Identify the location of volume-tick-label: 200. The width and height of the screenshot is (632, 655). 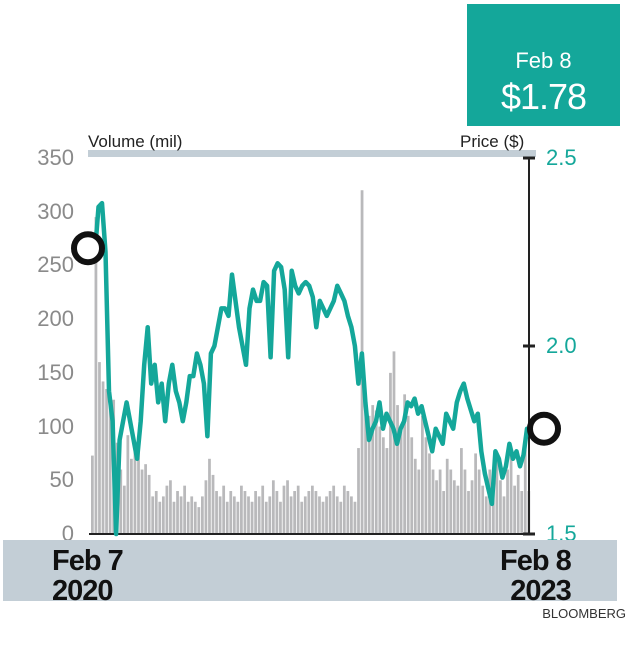
(55, 319).